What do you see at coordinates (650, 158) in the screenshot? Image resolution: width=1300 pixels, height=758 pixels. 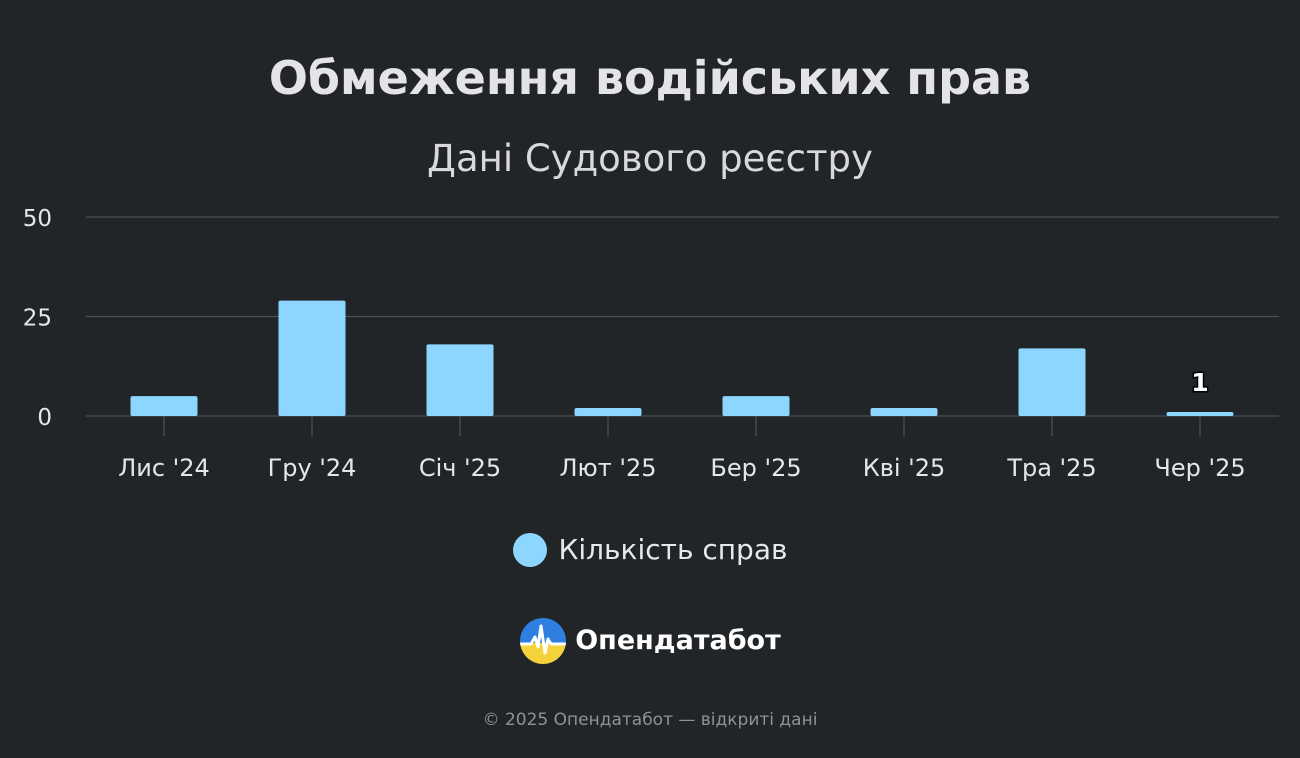 I see `chart-subtitle: Дані Судового реєстру` at bounding box center [650, 158].